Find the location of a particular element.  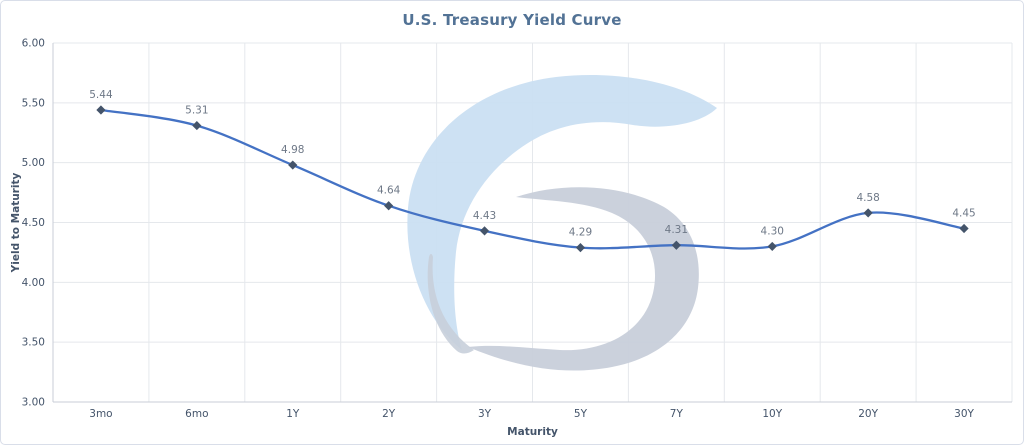

y-axis-tick-label: 6.00 is located at coordinates (33, 44).